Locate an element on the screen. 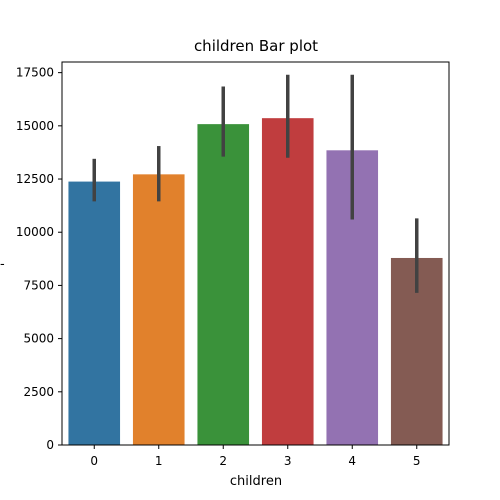 The height and width of the screenshot is (500, 500). y-tick-label: 2500 is located at coordinates (38, 392).